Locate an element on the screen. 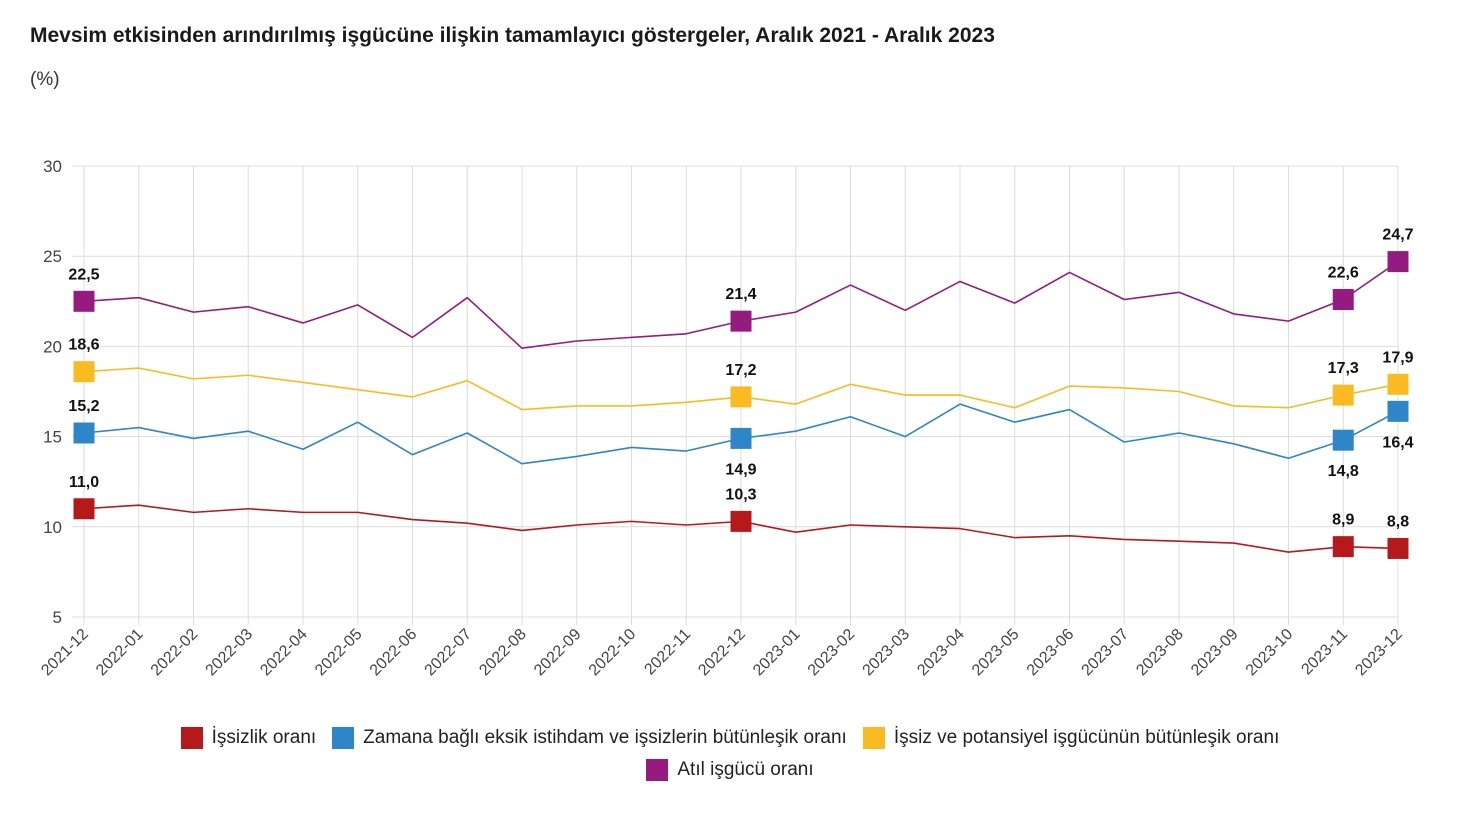 The height and width of the screenshot is (817, 1460). data-label: 17,2 is located at coordinates (740, 370).